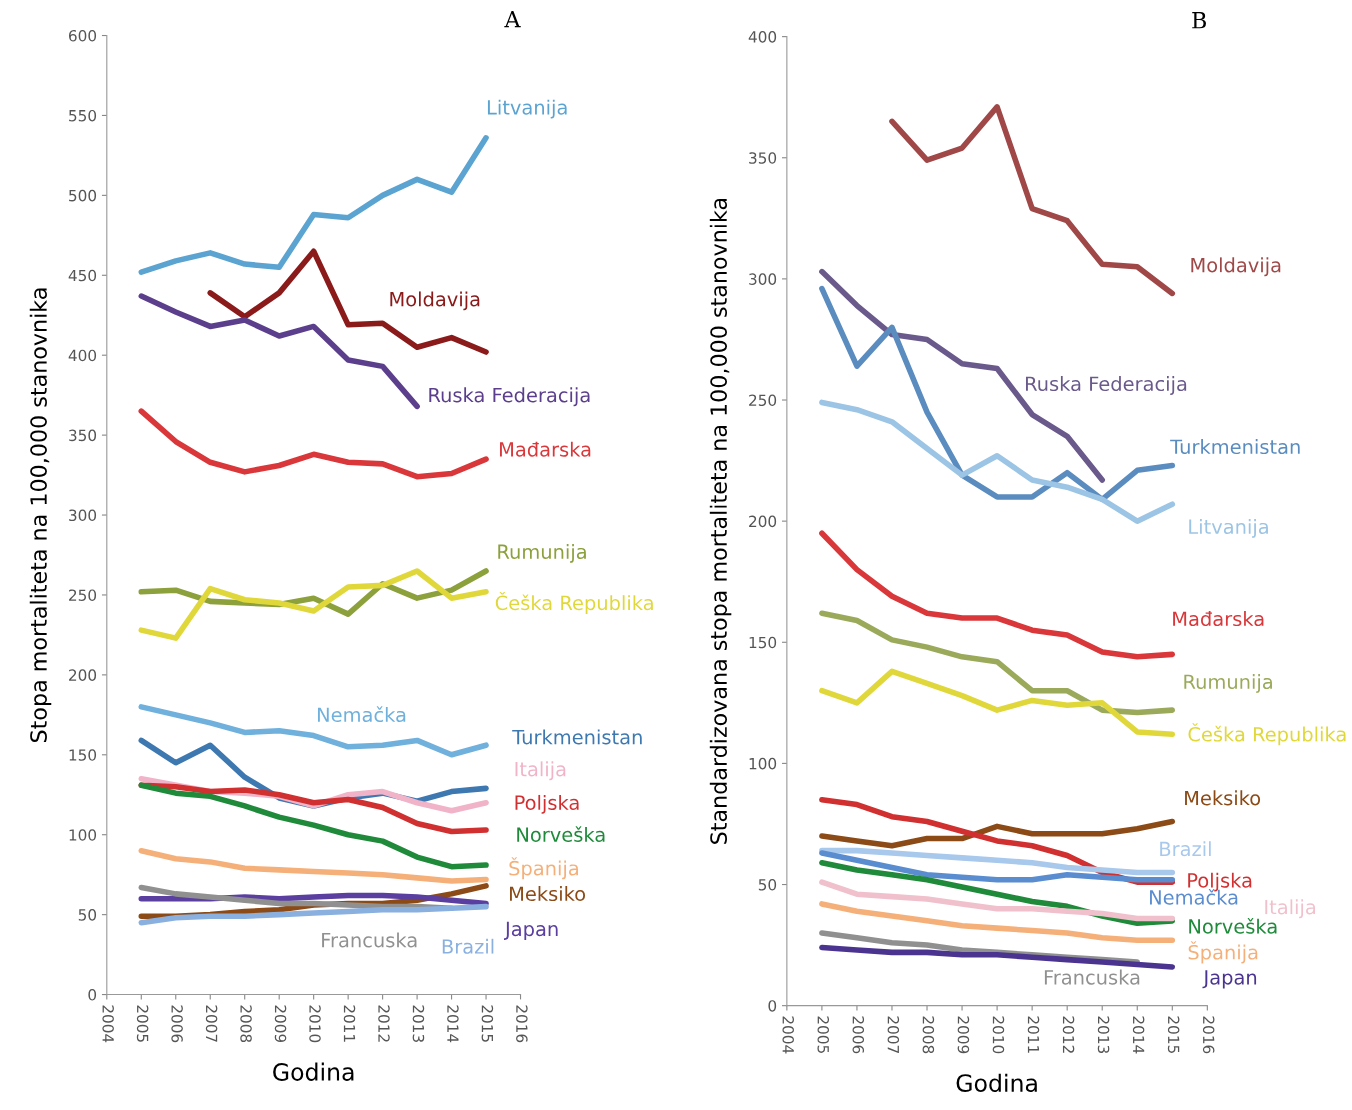 Image resolution: width=1352 pixels, height=1110 pixels. What do you see at coordinates (40, 515) in the screenshot?
I see `y-axis-title: Stopa mortaliteta na 100,000 stanovnika` at bounding box center [40, 515].